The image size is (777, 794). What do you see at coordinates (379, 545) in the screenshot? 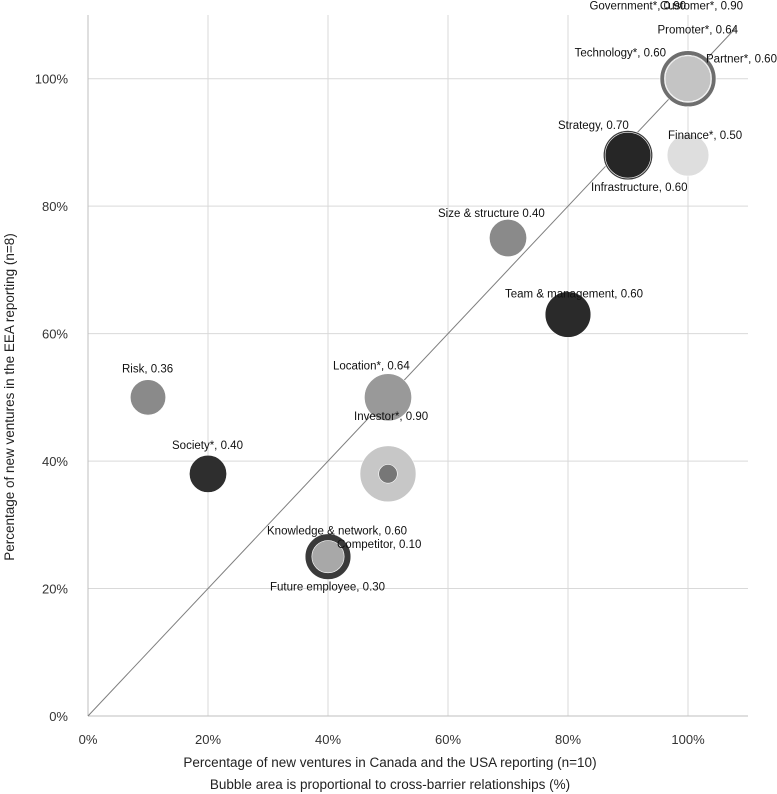
I see `data-label-14: Competitor, 0.10` at bounding box center [379, 545].